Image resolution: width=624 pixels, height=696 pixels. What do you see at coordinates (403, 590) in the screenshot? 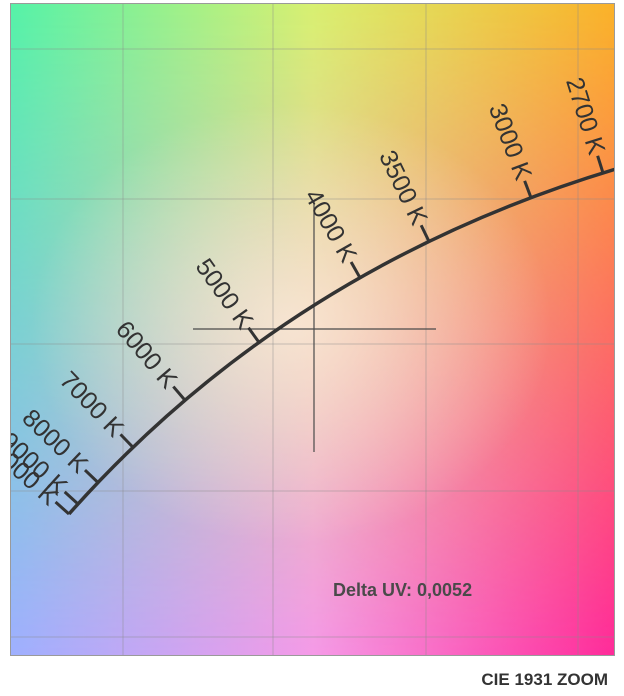
I see `delta-uv-label: Delta UV: 0,0052` at bounding box center [403, 590].